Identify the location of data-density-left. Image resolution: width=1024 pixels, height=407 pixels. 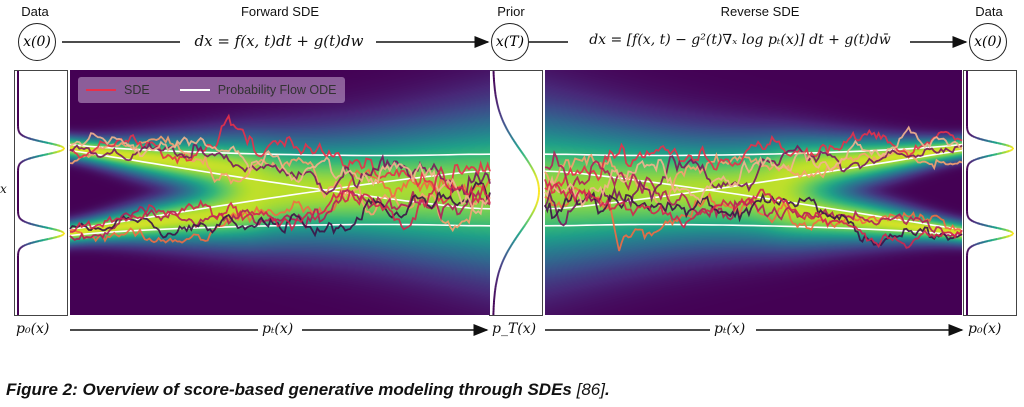
(41, 193).